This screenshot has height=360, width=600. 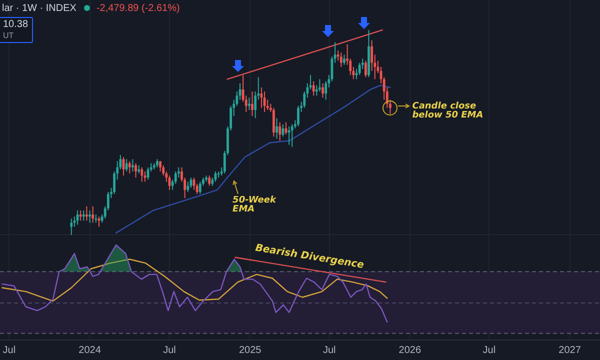 What do you see at coordinates (570, 350) in the screenshot?
I see `x-tick-label: 2027` at bounding box center [570, 350].